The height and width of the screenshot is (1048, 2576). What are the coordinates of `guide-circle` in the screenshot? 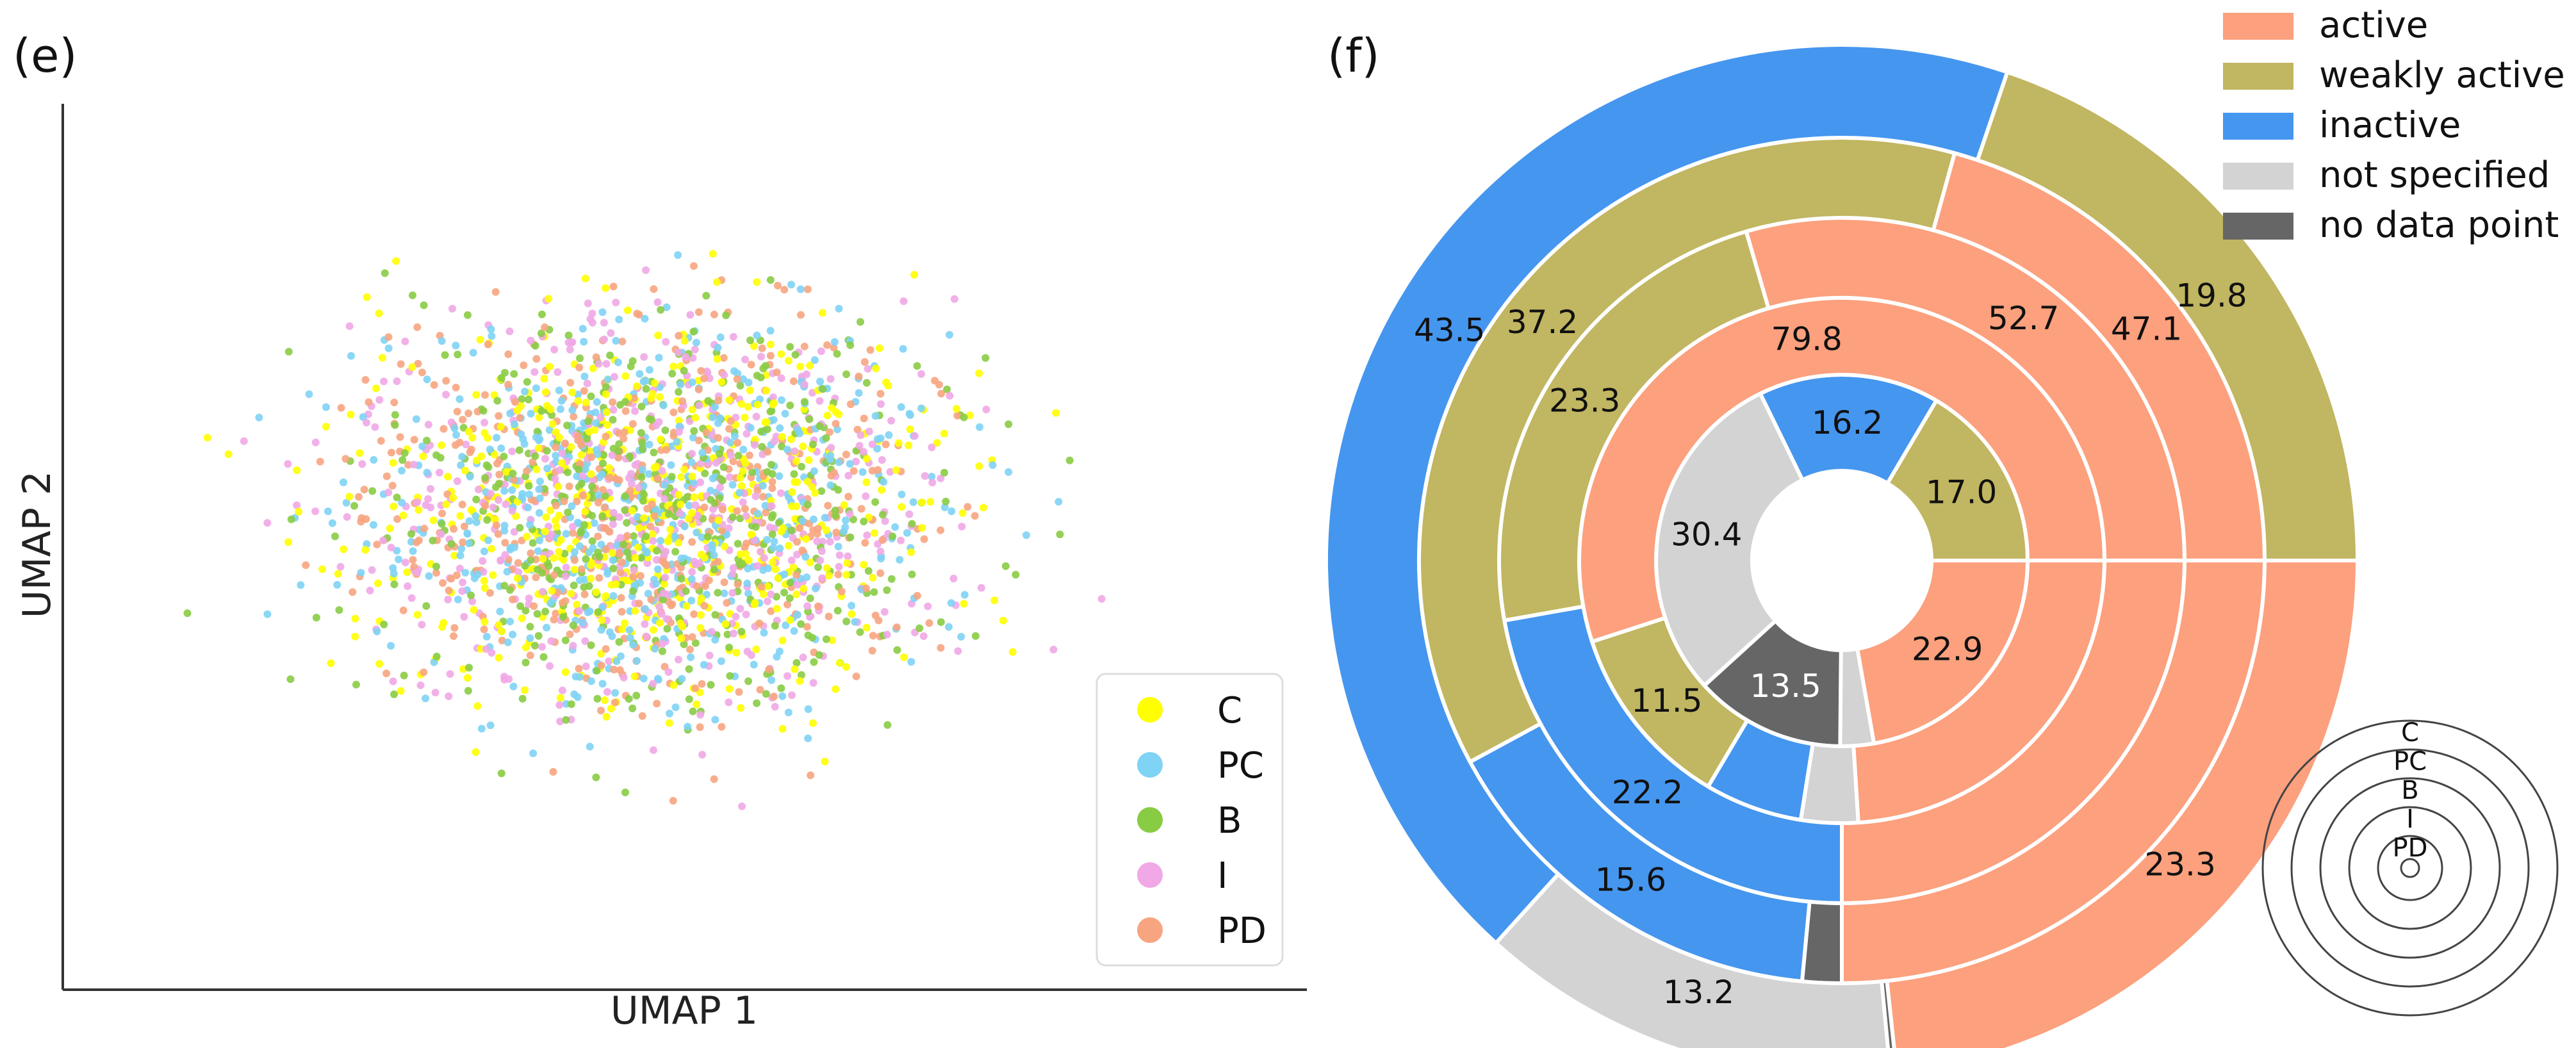 It's located at (2410, 868).